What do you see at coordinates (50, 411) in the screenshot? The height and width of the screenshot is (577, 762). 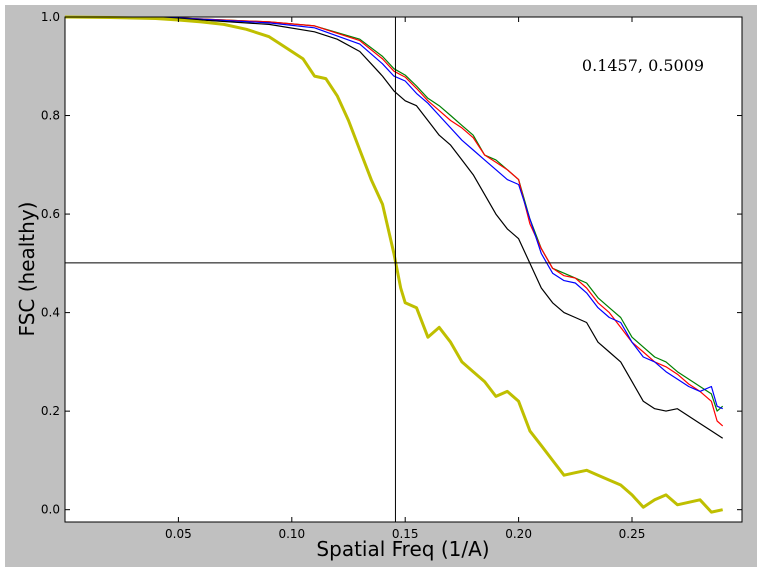 I see `y-tick-label: 0.2` at bounding box center [50, 411].